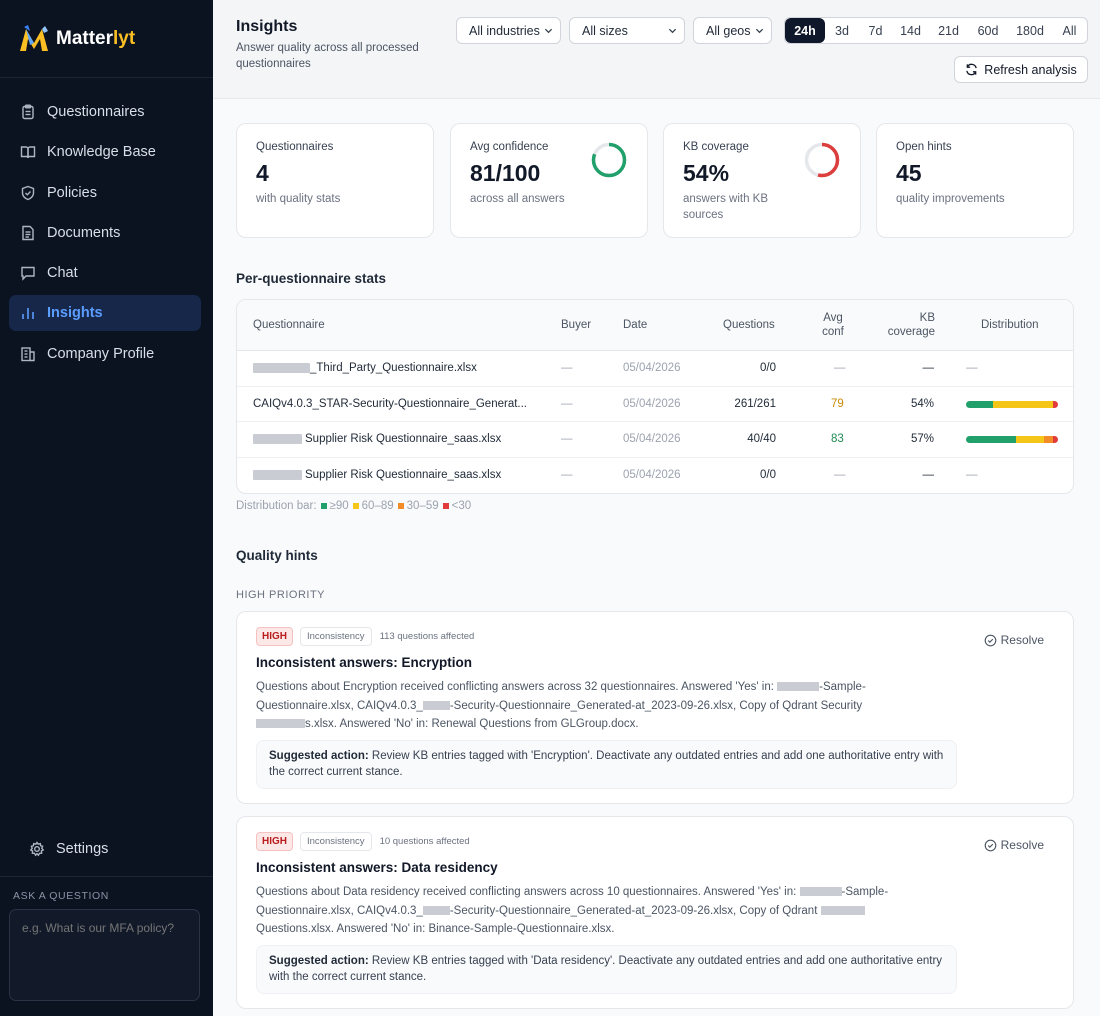  I want to click on sidebar-item-documents: Documents, so click(105, 233).